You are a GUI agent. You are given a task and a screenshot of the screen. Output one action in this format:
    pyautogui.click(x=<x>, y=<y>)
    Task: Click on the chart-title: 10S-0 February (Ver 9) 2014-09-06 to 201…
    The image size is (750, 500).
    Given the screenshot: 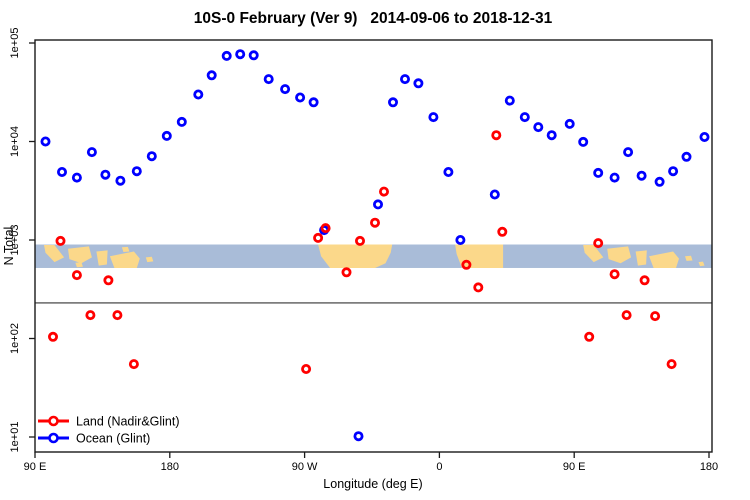 What is the action you would take?
    pyautogui.click(x=373, y=18)
    